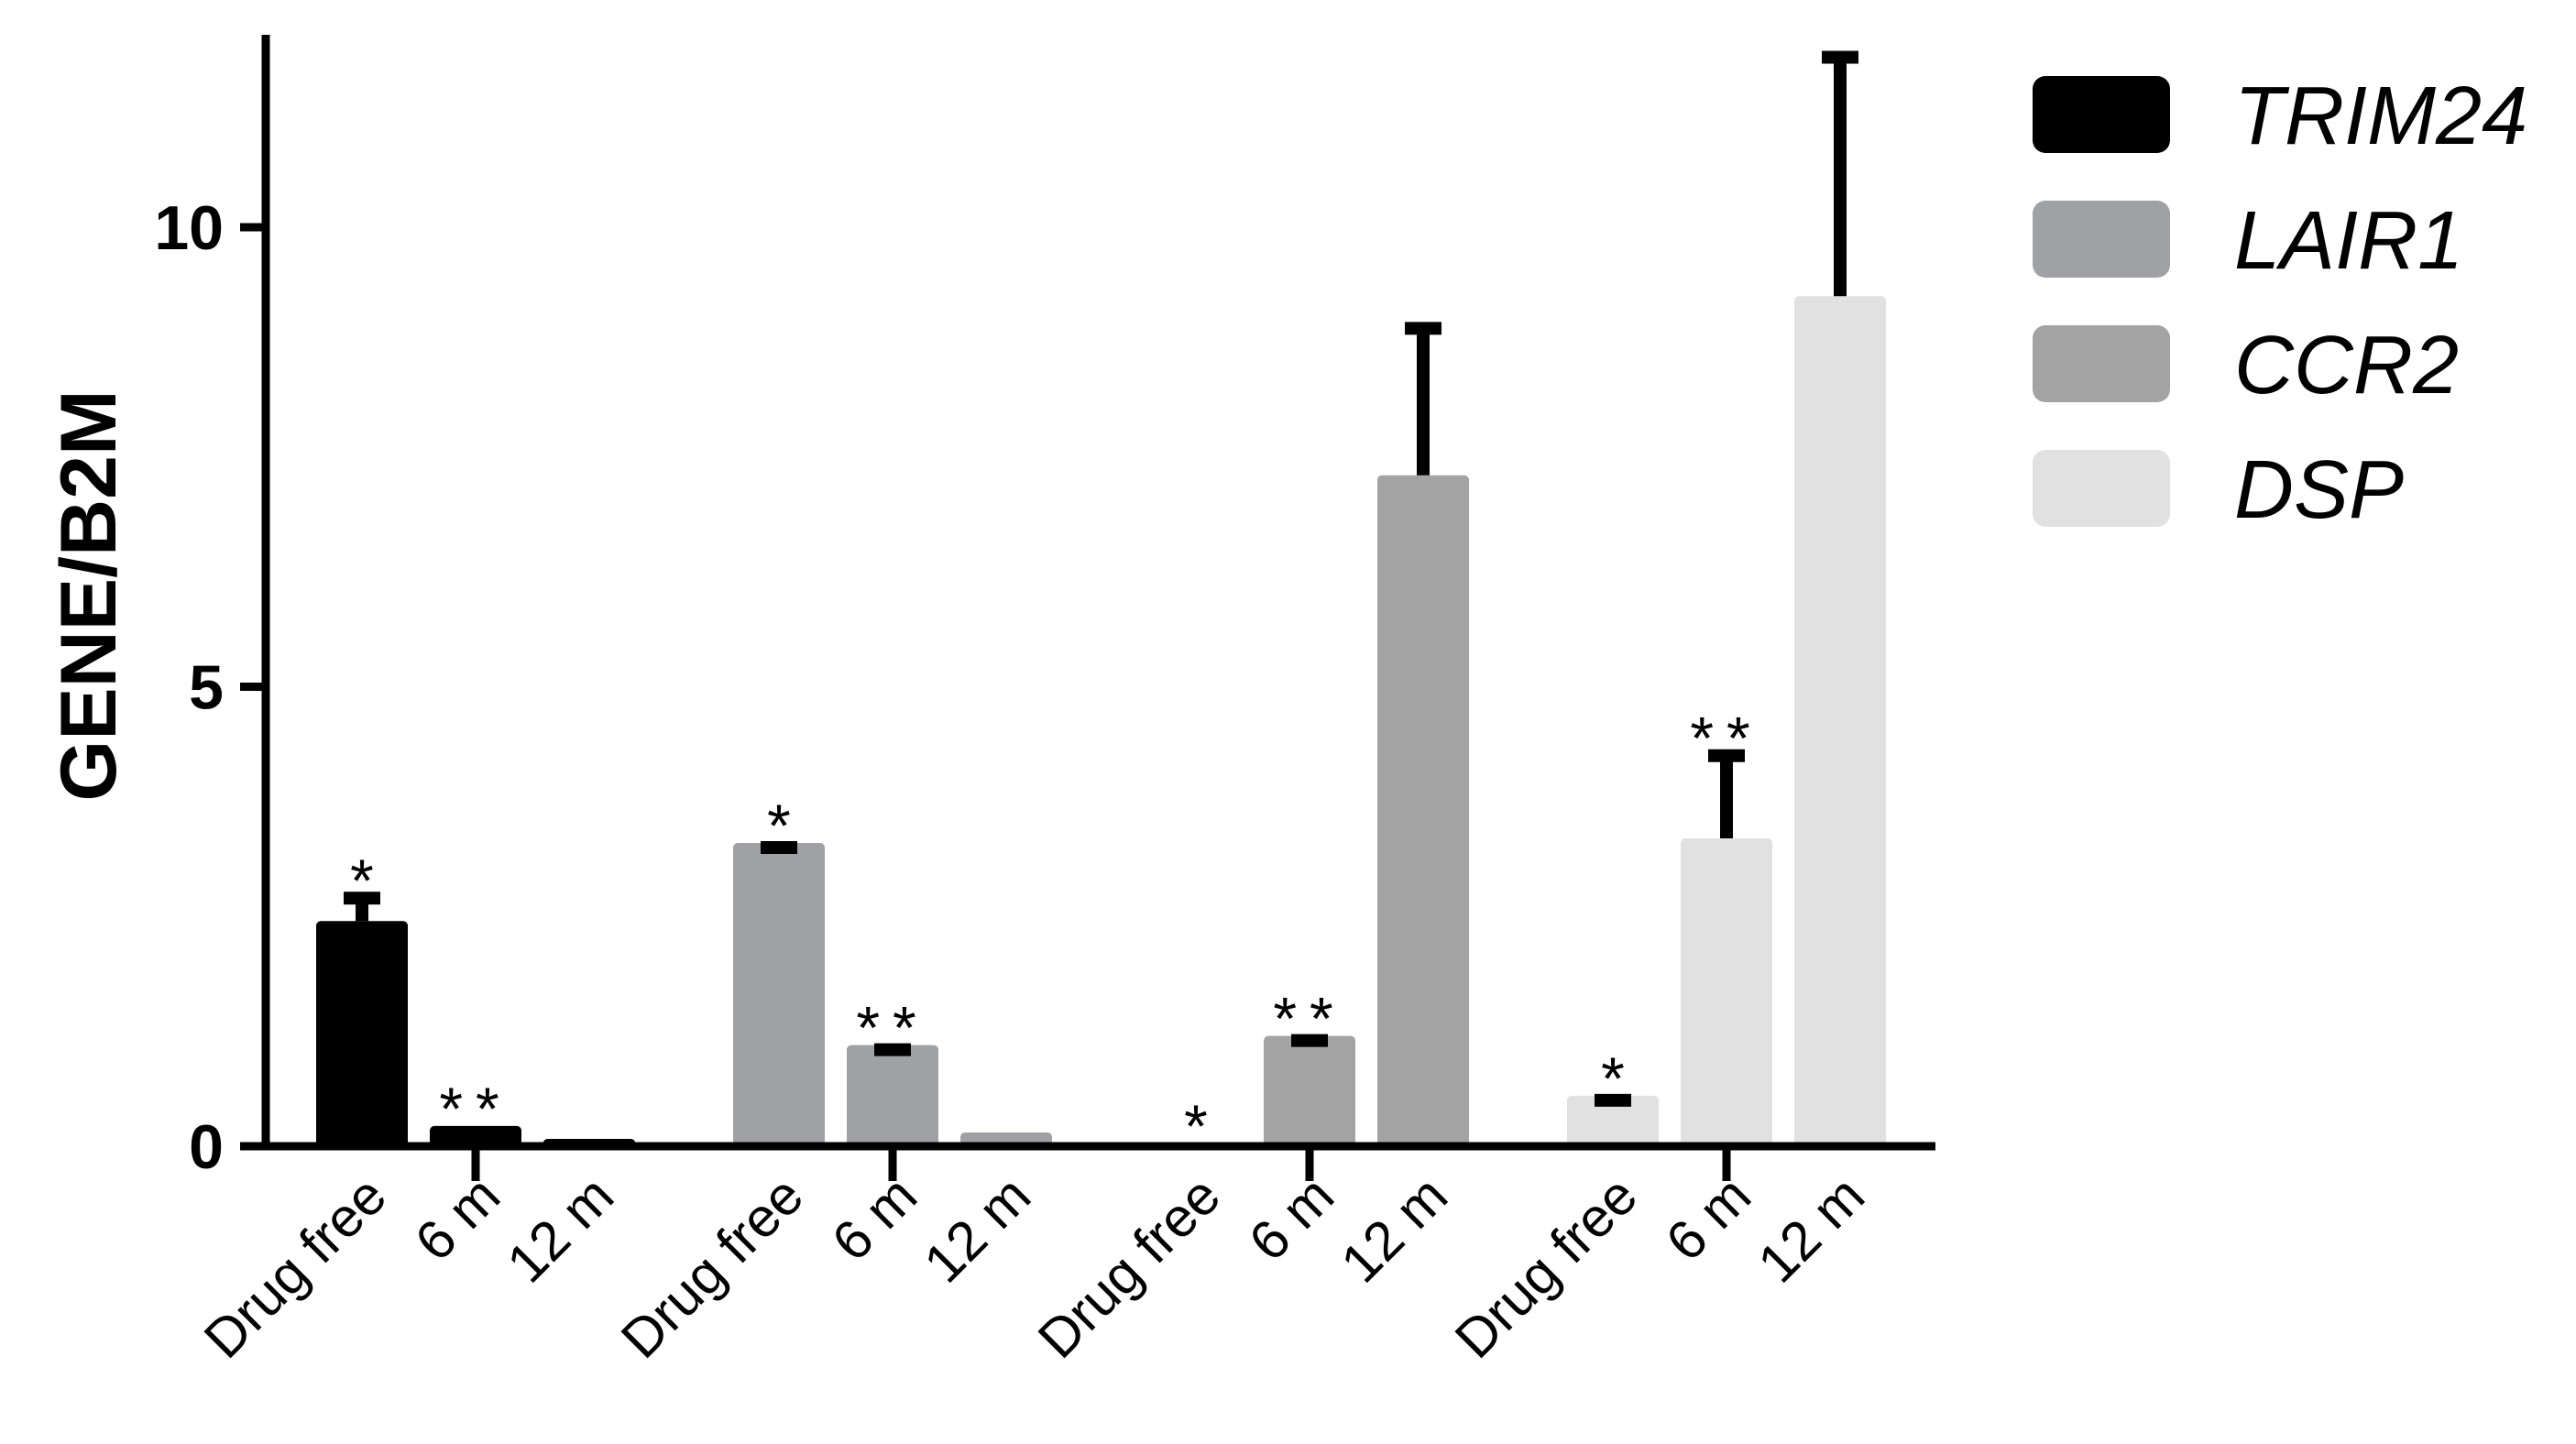 This screenshot has height=1444, width=2576. What do you see at coordinates (189, 228) in the screenshot?
I see `y-tick-label: 10` at bounding box center [189, 228].